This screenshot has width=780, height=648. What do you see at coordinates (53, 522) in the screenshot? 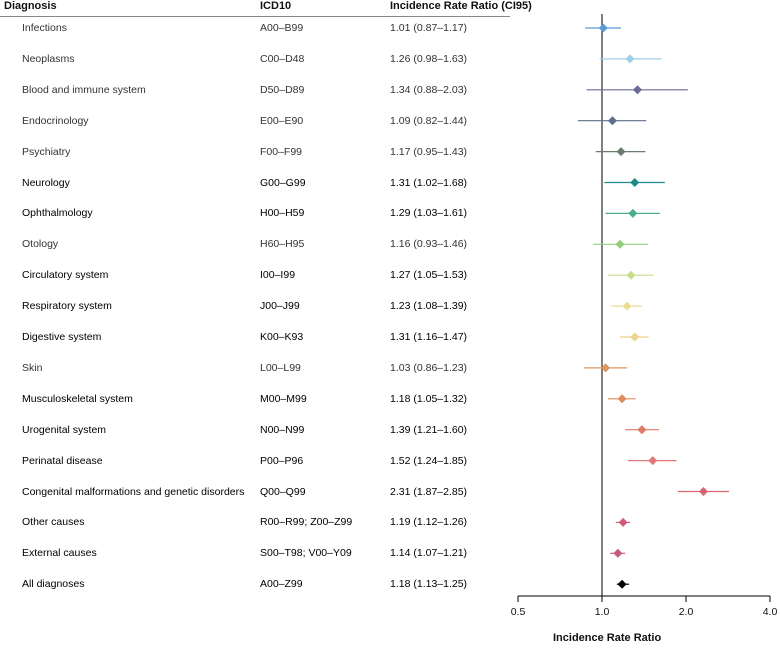
I see `diagnosis-cell: Other causes` at bounding box center [53, 522].